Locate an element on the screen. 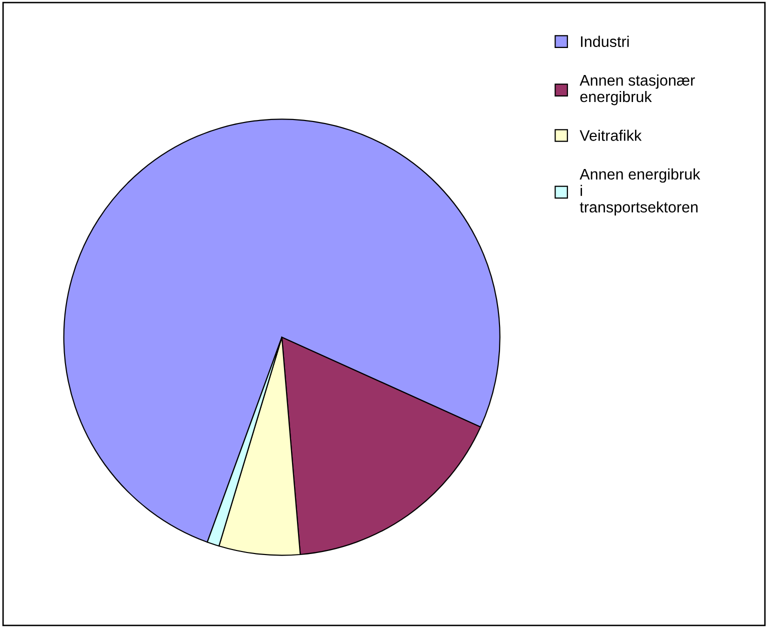 Image resolution: width=768 pixels, height=628 pixels. legend-label: Annen stasjonær energibruk is located at coordinates (637, 90).